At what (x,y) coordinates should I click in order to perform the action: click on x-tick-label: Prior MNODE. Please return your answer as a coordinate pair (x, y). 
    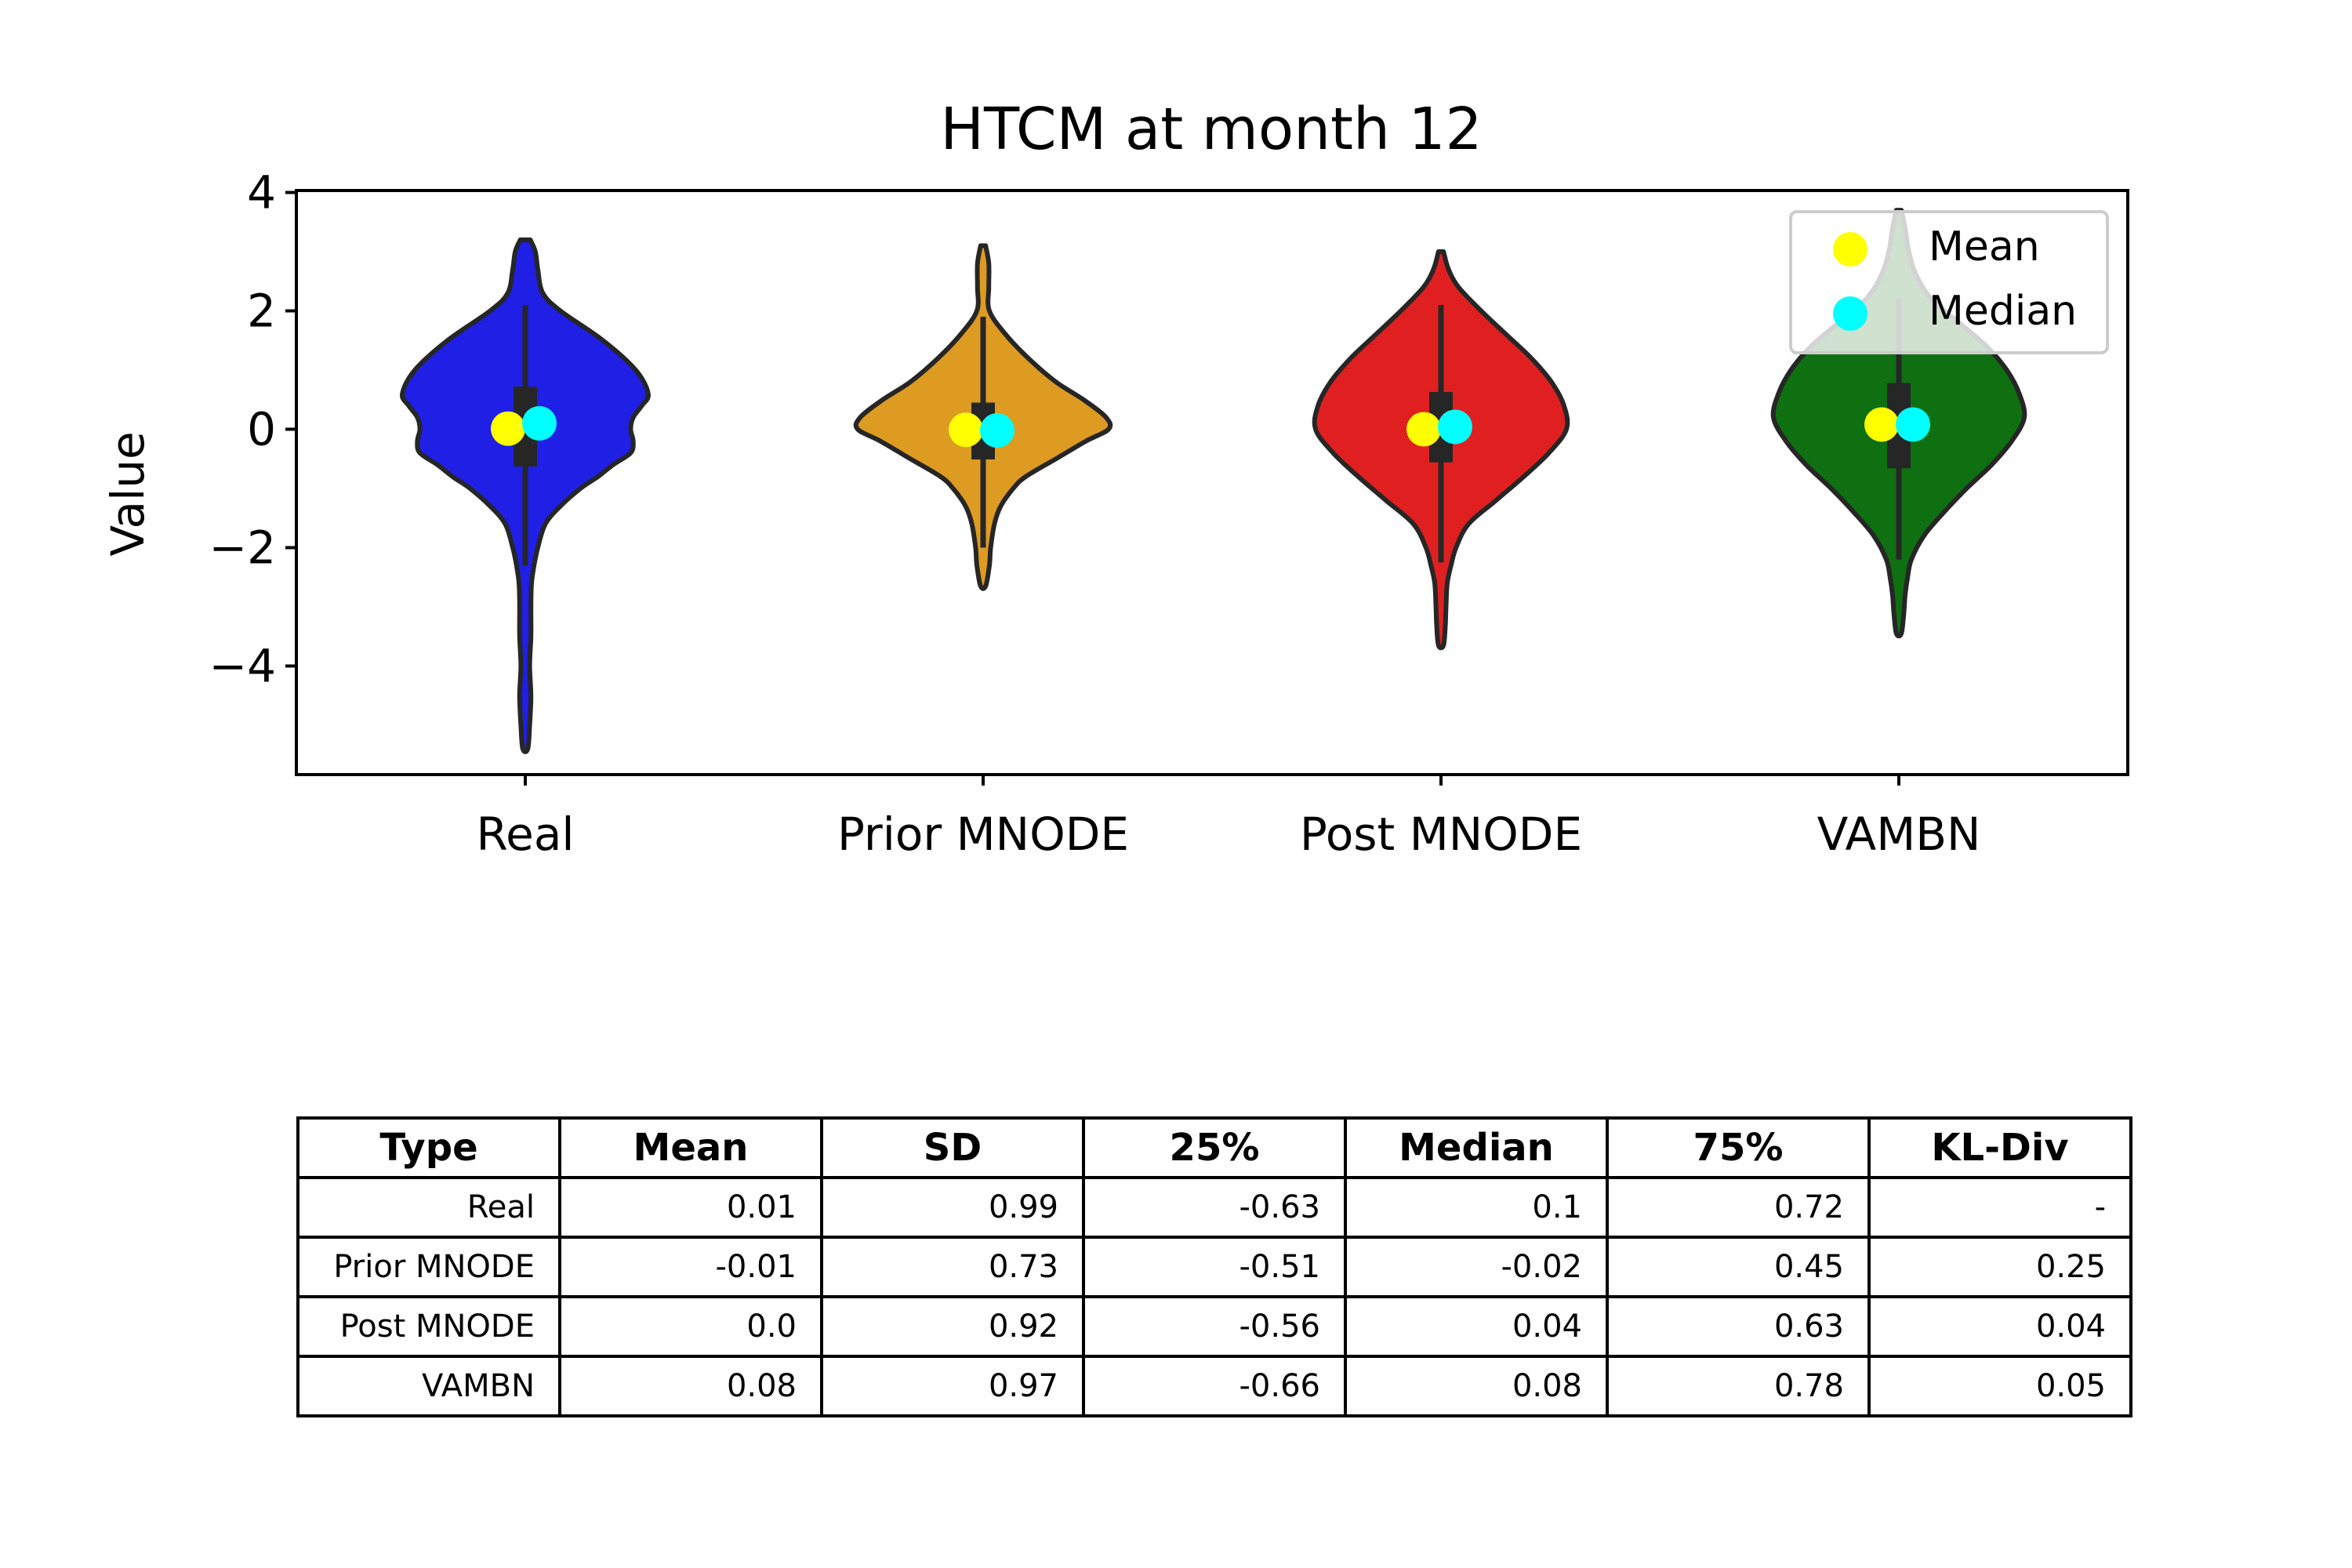
    Looking at the image, I should click on (983, 834).